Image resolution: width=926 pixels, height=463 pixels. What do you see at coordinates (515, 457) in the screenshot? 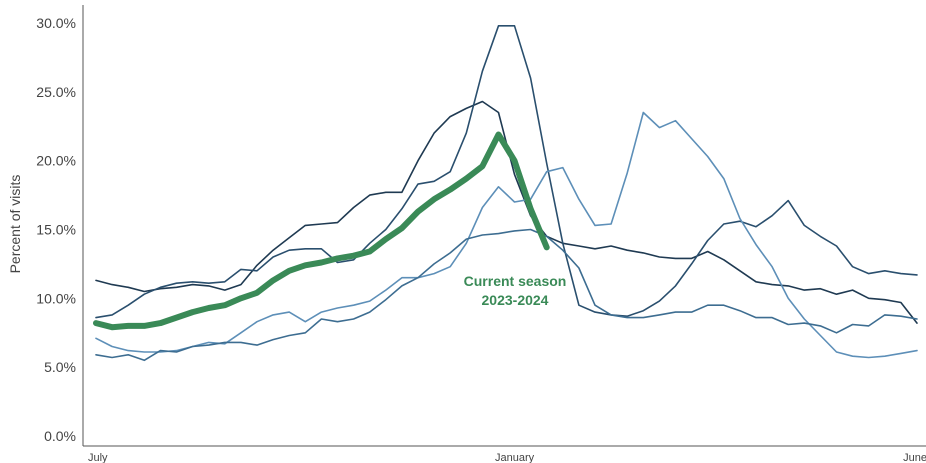
I see `x-tick-label: January` at bounding box center [515, 457].